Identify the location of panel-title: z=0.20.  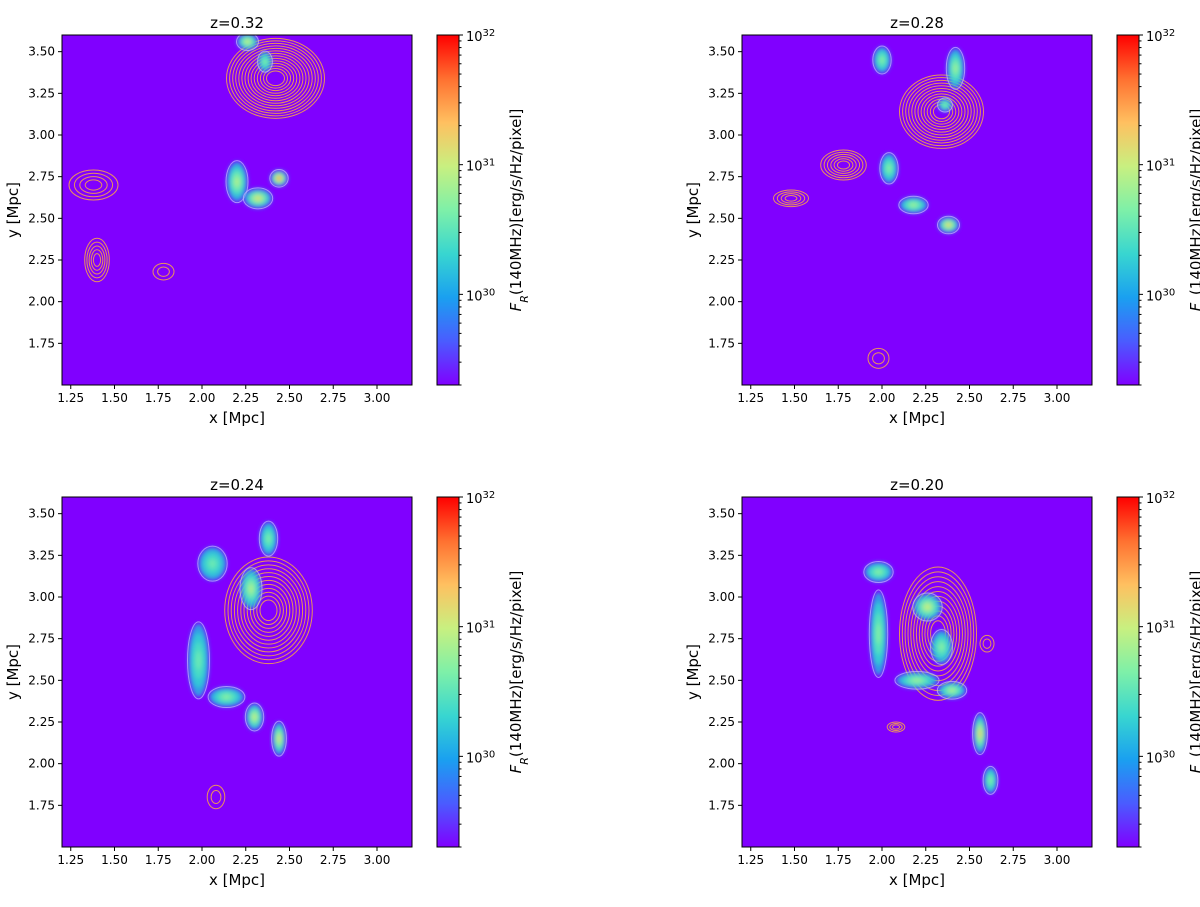
(917, 485).